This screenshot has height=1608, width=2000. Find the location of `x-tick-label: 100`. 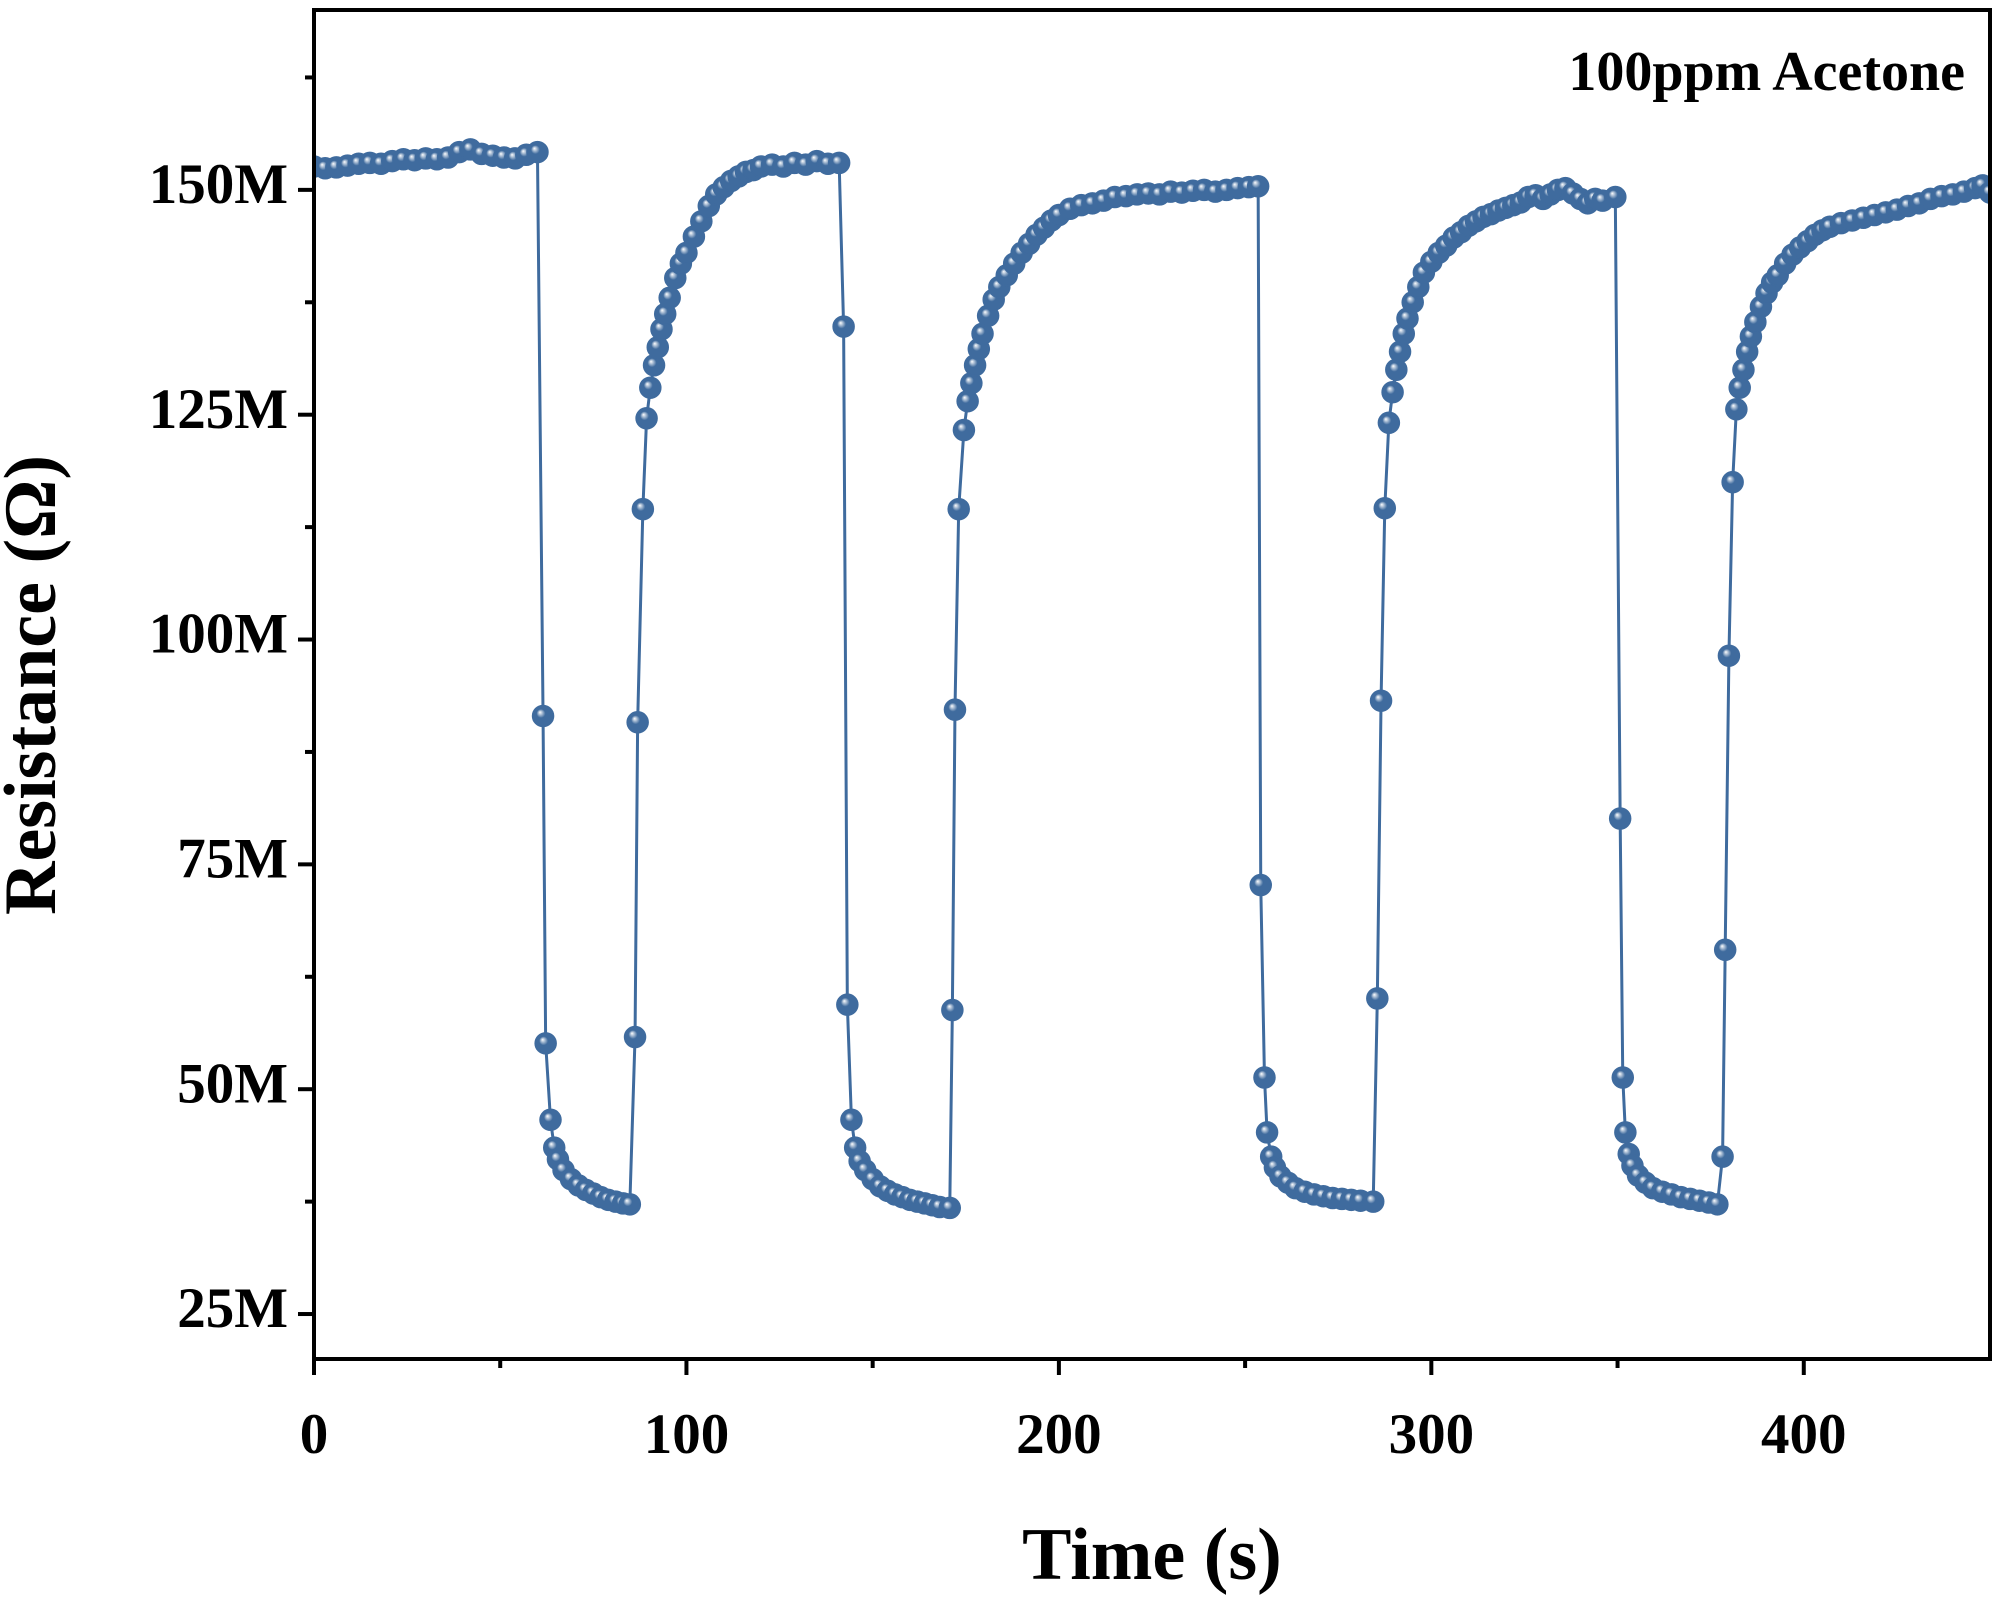

x-tick-label: 100 is located at coordinates (687, 1434).